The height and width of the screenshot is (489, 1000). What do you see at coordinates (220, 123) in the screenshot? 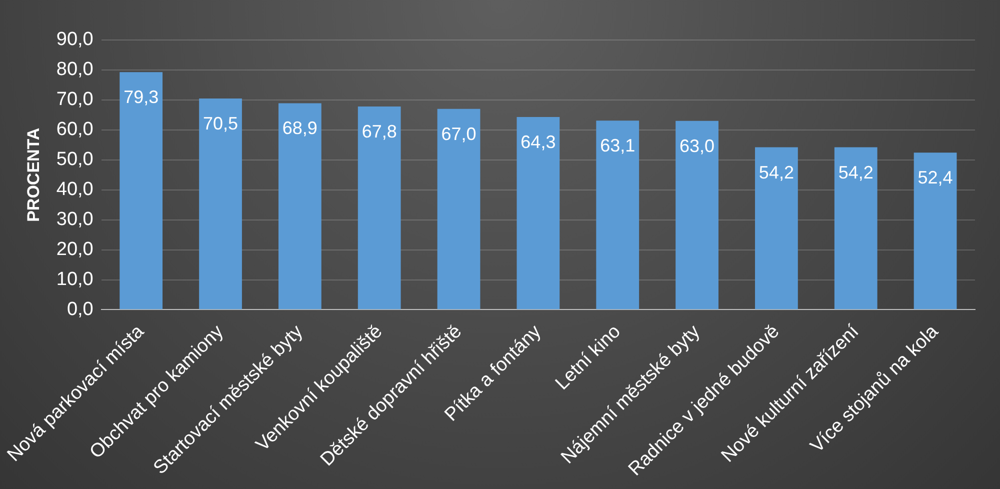
I see `data-label: 70,5` at bounding box center [220, 123].